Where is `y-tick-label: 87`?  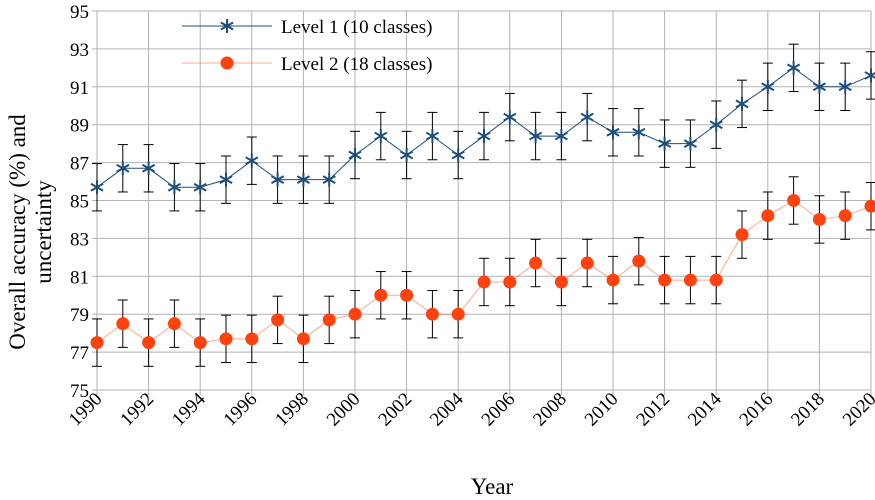 y-tick-label: 87 is located at coordinates (79, 164).